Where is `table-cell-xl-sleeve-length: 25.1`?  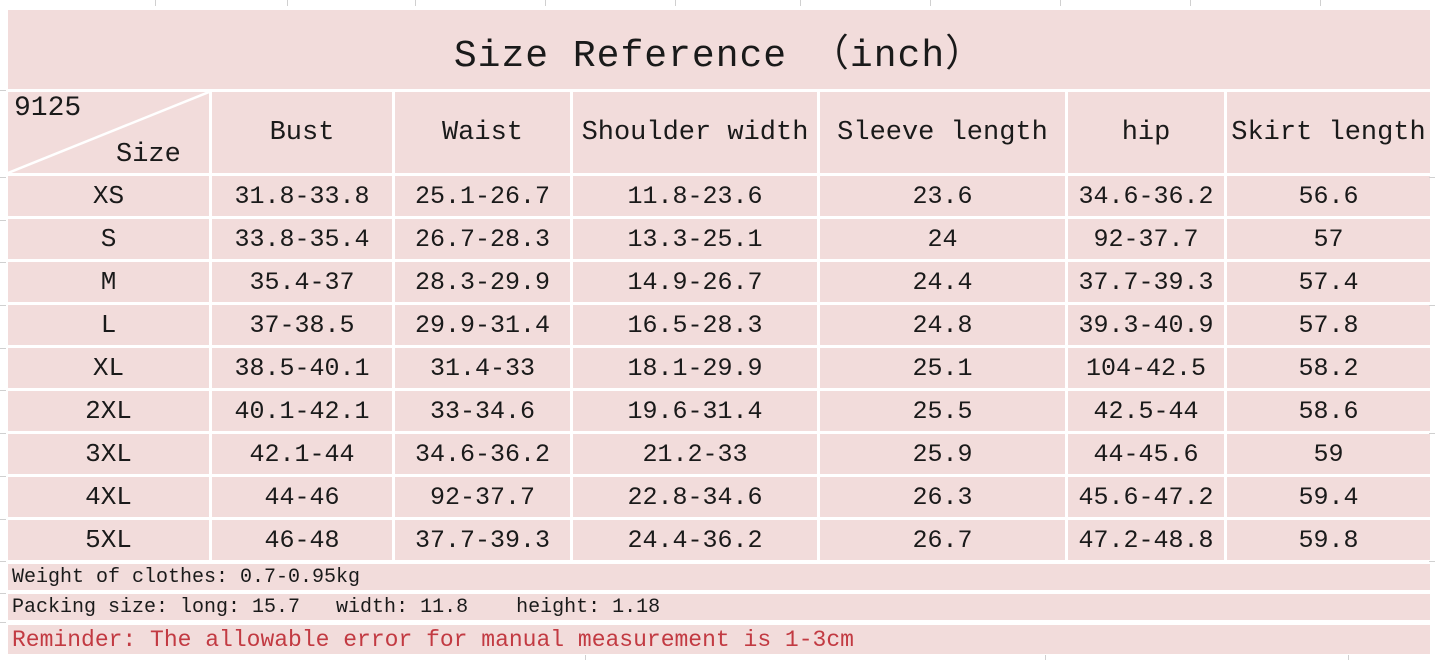 table-cell-xl-sleeve-length: 25.1 is located at coordinates (942, 368).